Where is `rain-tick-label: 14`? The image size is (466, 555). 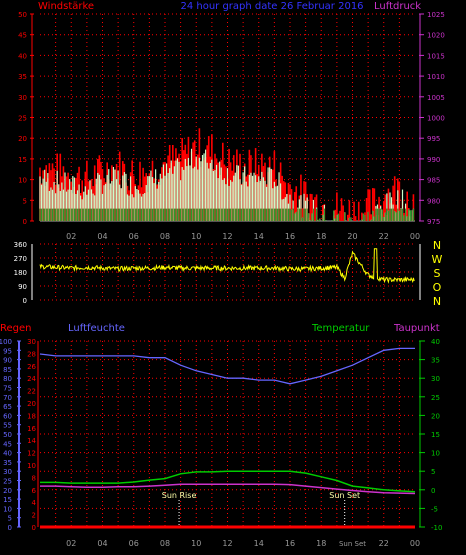
rain-tick-label: 14 is located at coordinates (31, 441).